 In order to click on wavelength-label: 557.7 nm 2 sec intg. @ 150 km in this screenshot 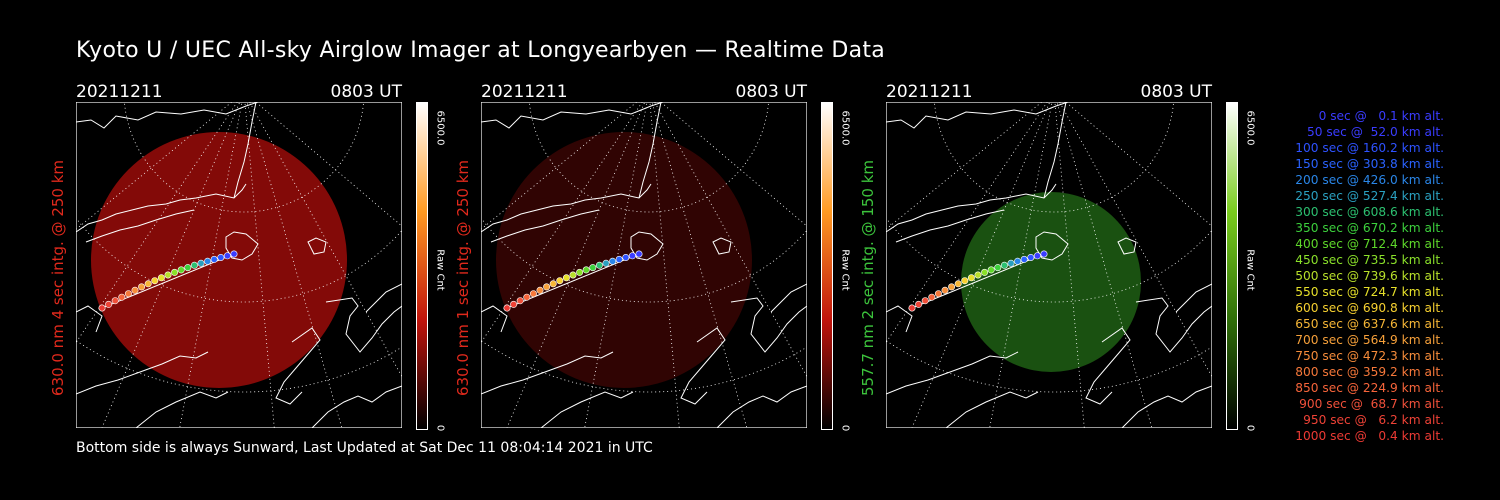, I will do `click(868, 278)`.